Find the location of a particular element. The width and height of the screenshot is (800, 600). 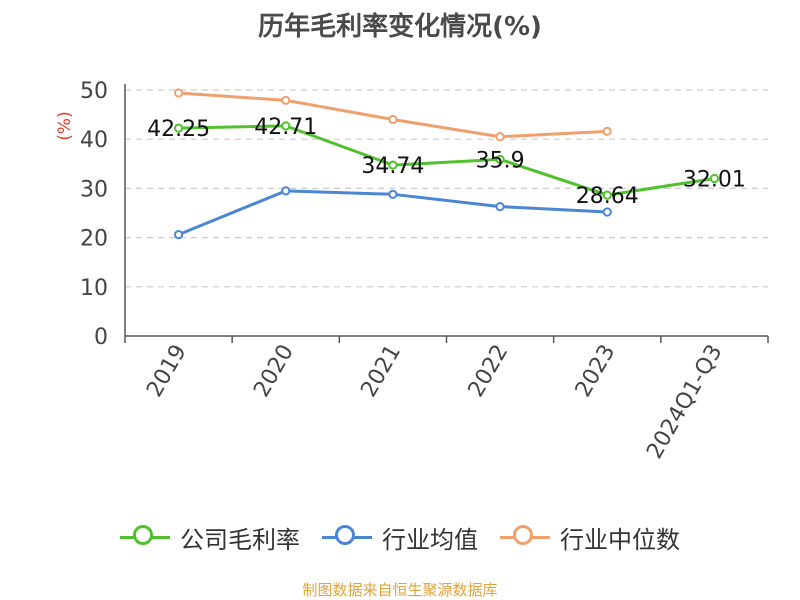

y-tick-label: 0 is located at coordinates (101, 337).